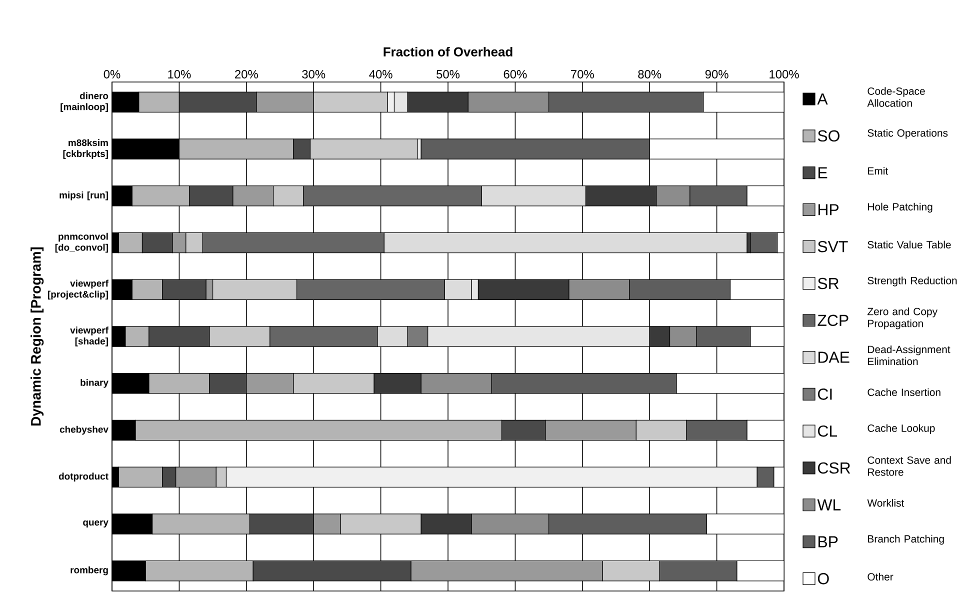 The width and height of the screenshot is (976, 593). What do you see at coordinates (112, 74) in the screenshot?
I see `x-tick-label: 0%` at bounding box center [112, 74].